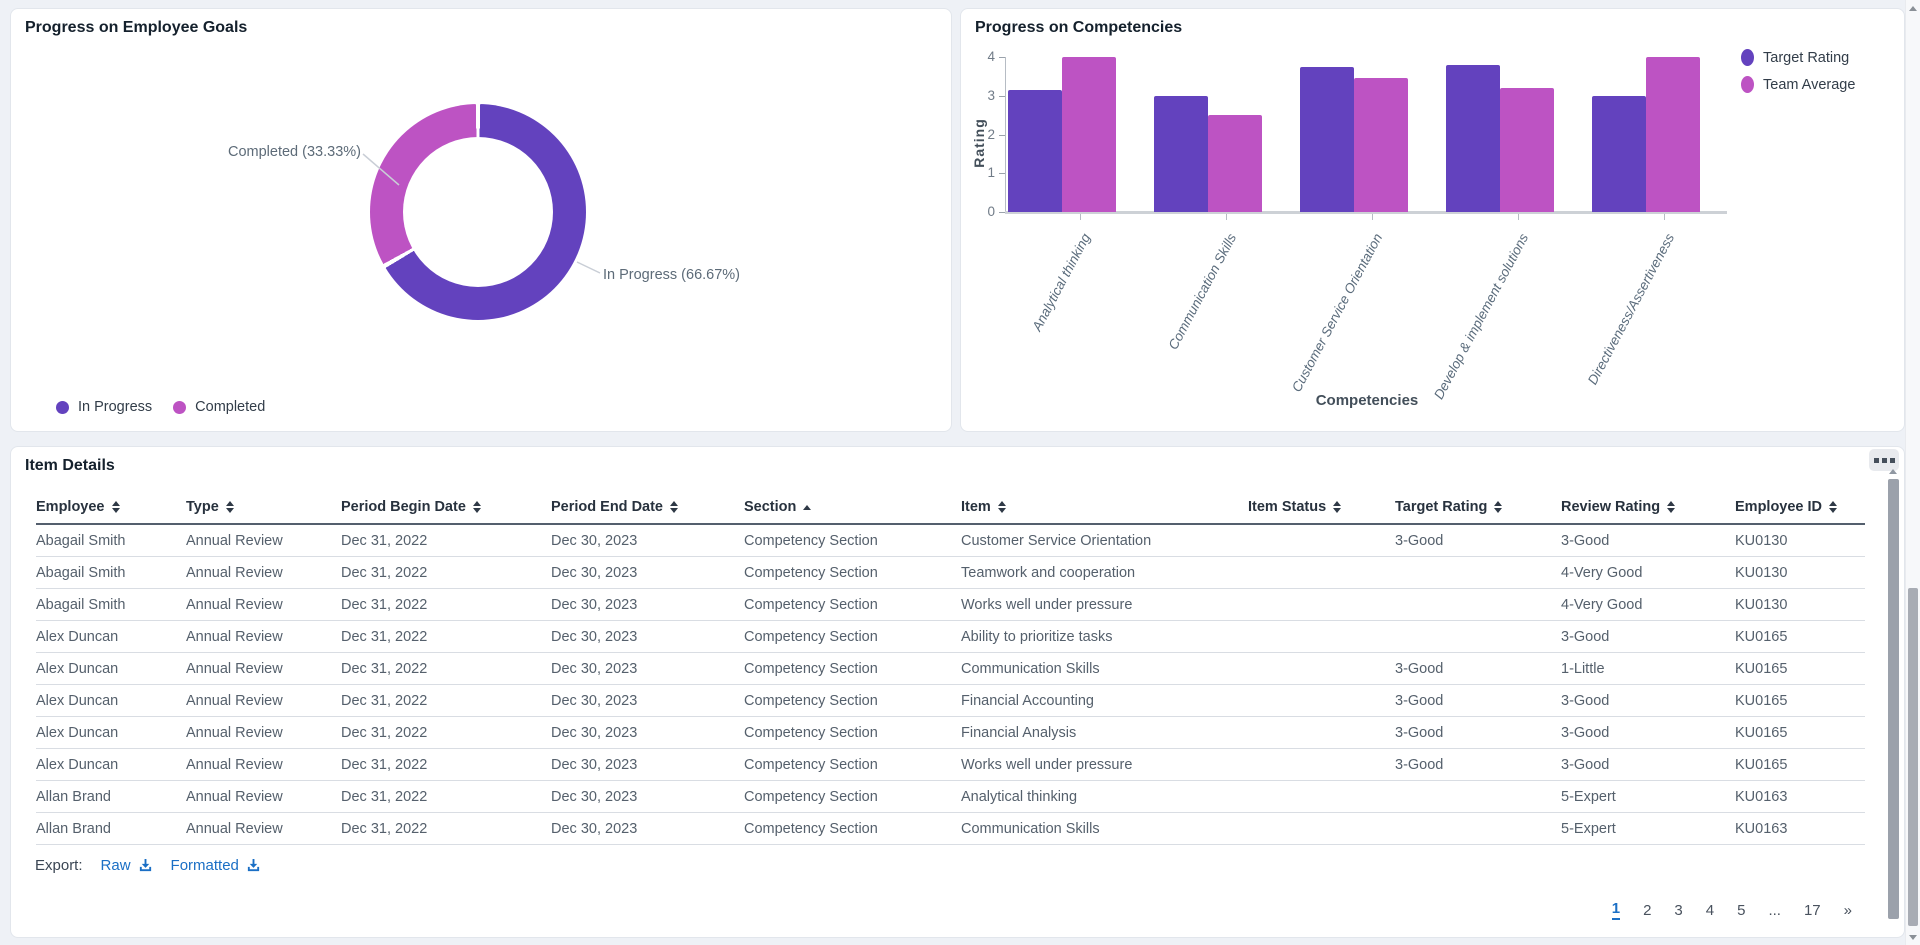 This screenshot has width=1920, height=945. Describe the element at coordinates (478, 212) in the screenshot. I see `donut-hole` at that location.